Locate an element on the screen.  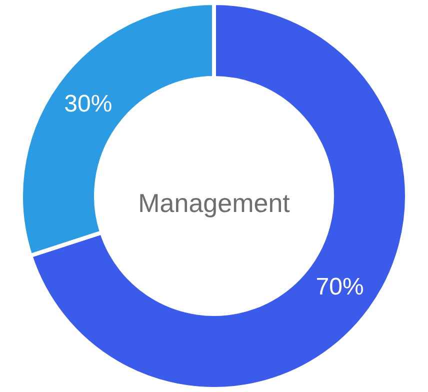
data-label: 70% is located at coordinates (340, 286).